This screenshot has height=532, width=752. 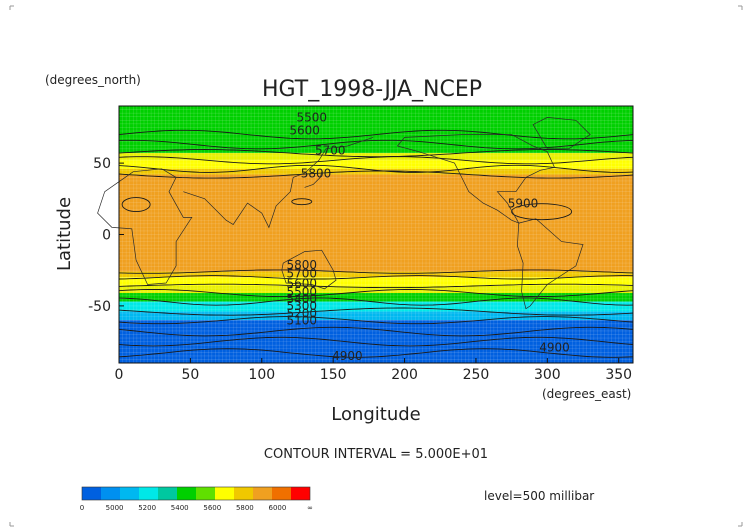 I want to click on x-axis: 0 50 100 150 200 250 300 350, so click(x=373, y=370).